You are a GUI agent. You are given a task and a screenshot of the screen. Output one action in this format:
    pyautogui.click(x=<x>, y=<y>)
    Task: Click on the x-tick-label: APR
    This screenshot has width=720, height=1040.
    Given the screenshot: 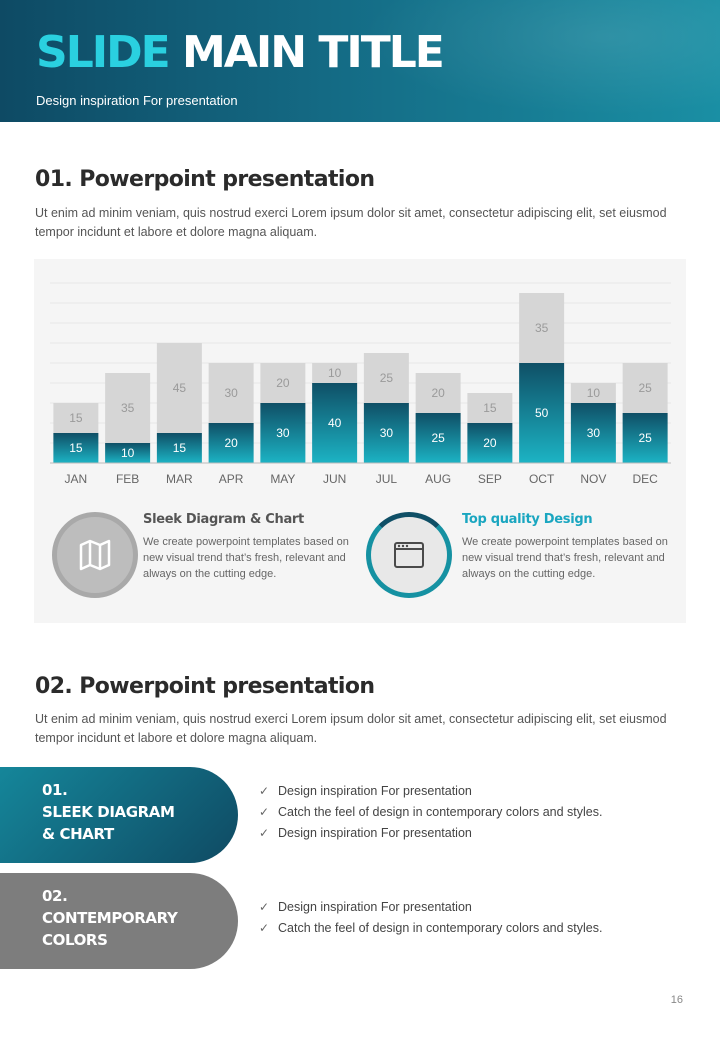 What is the action you would take?
    pyautogui.click(x=231, y=479)
    